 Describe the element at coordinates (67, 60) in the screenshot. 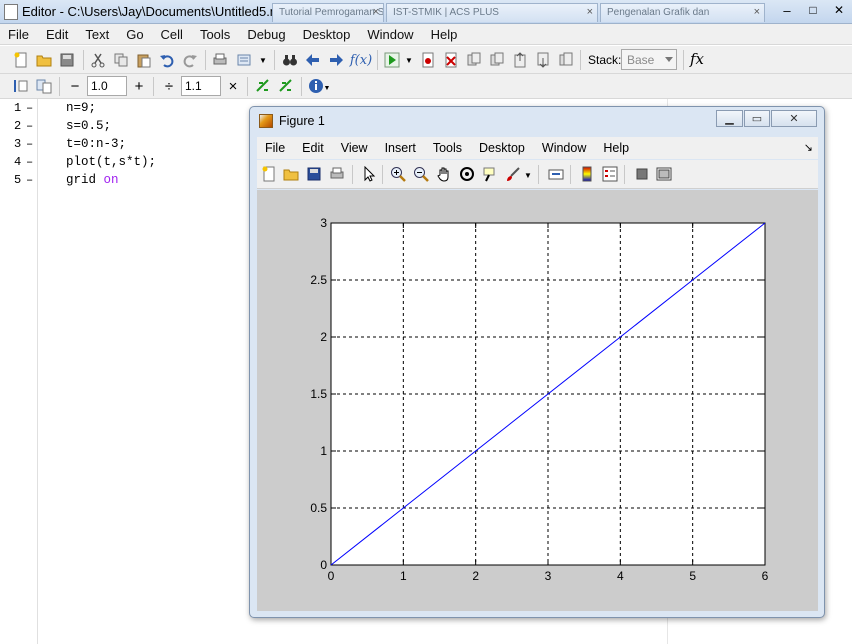

I see `save-icon` at that location.